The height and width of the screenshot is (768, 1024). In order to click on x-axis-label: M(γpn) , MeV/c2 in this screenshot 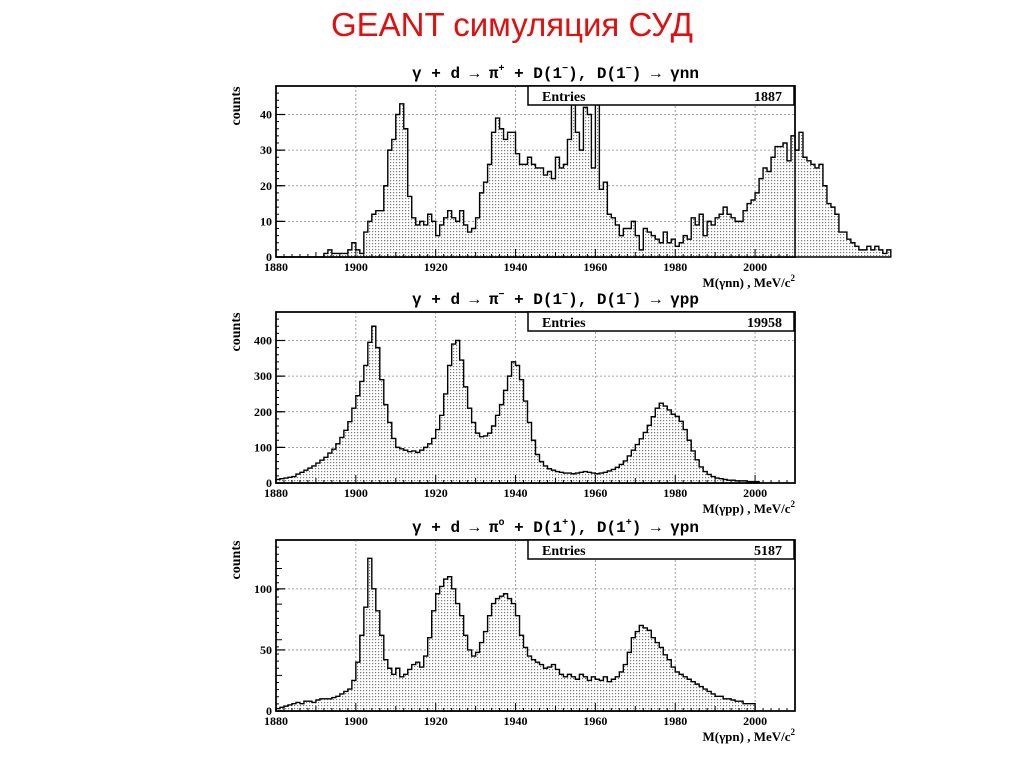, I will do `click(748, 735)`.